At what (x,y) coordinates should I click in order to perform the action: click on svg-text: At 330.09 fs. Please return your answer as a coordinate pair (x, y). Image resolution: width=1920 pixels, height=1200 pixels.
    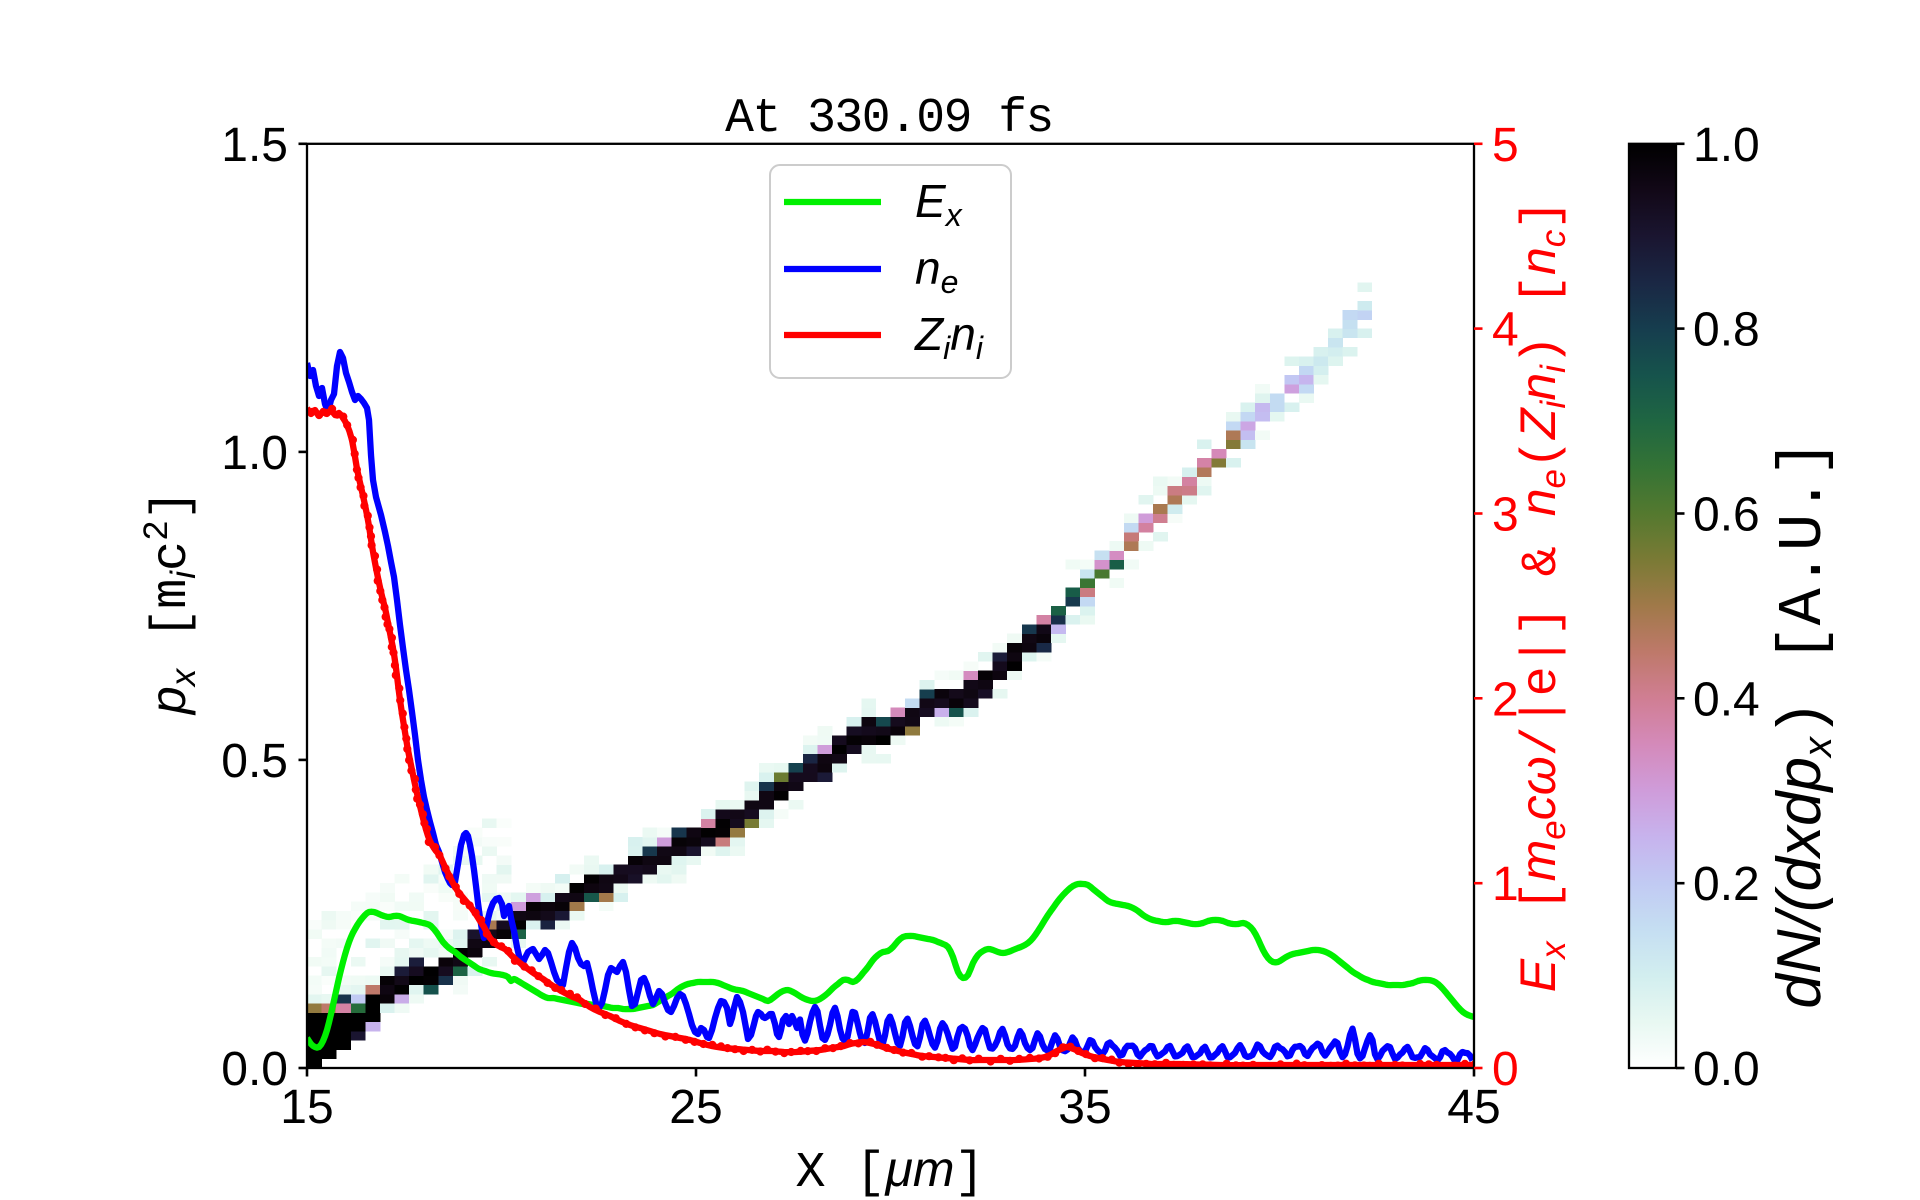
    Looking at the image, I should click on (889, 119).